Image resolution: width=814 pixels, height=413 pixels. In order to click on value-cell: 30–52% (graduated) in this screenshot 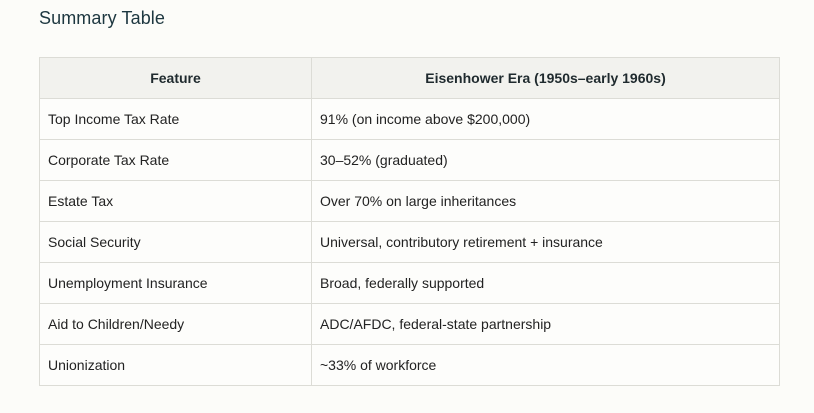, I will do `click(545, 160)`.